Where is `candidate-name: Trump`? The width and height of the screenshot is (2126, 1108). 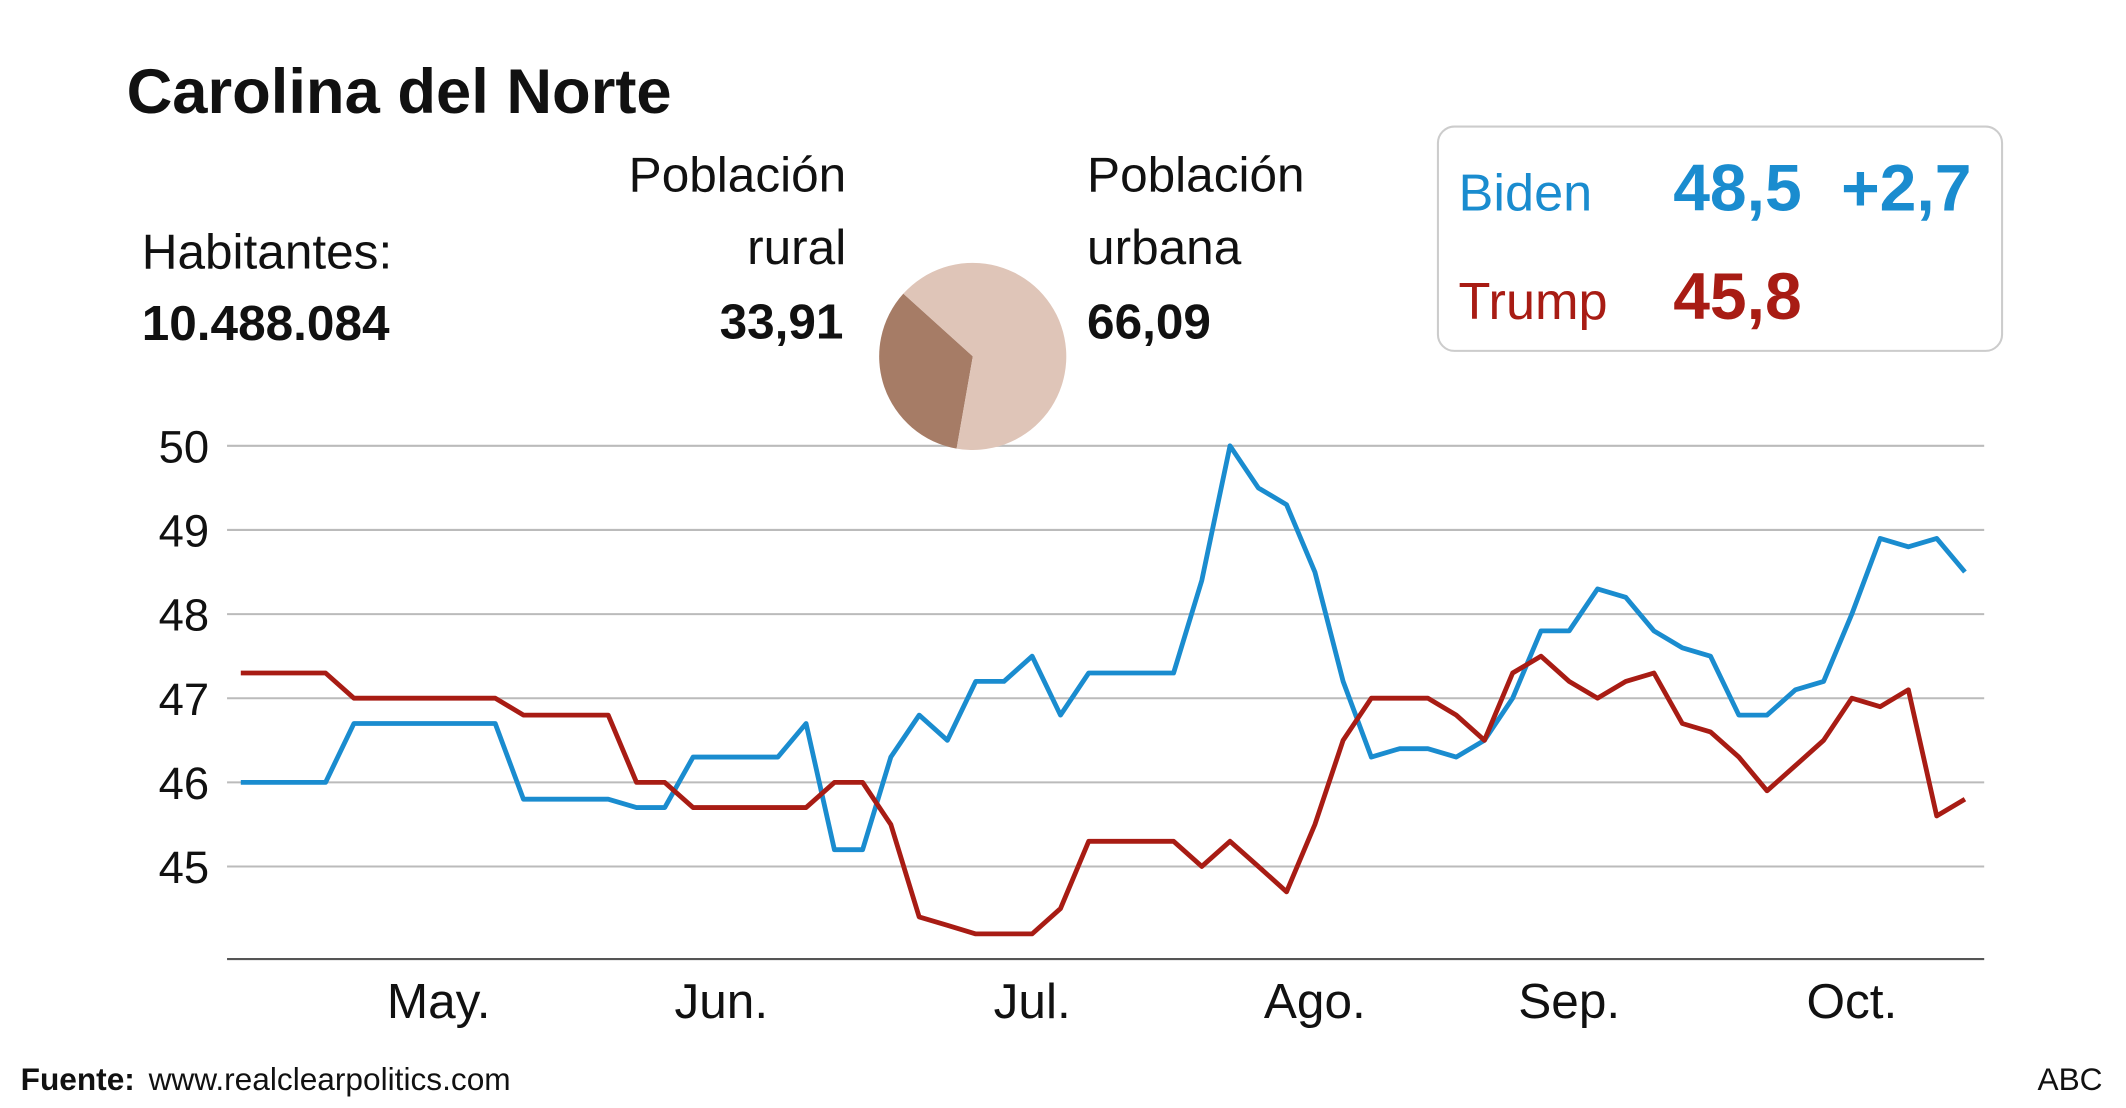 candidate-name: Trump is located at coordinates (1533, 302).